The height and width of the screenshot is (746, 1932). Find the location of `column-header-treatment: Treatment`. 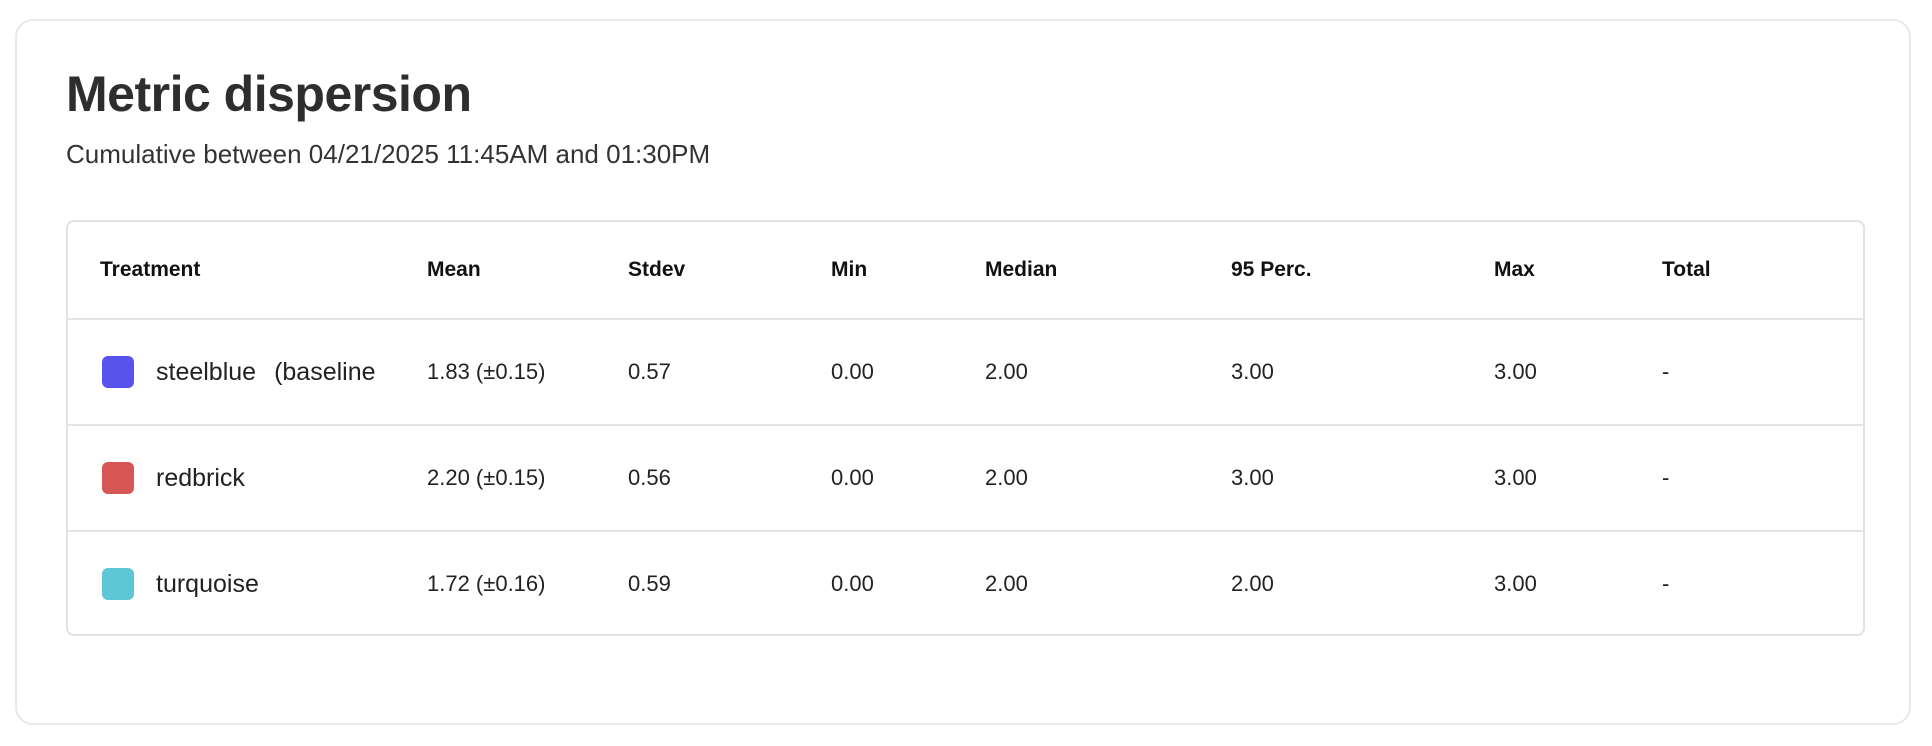

column-header-treatment: Treatment is located at coordinates (150, 269).